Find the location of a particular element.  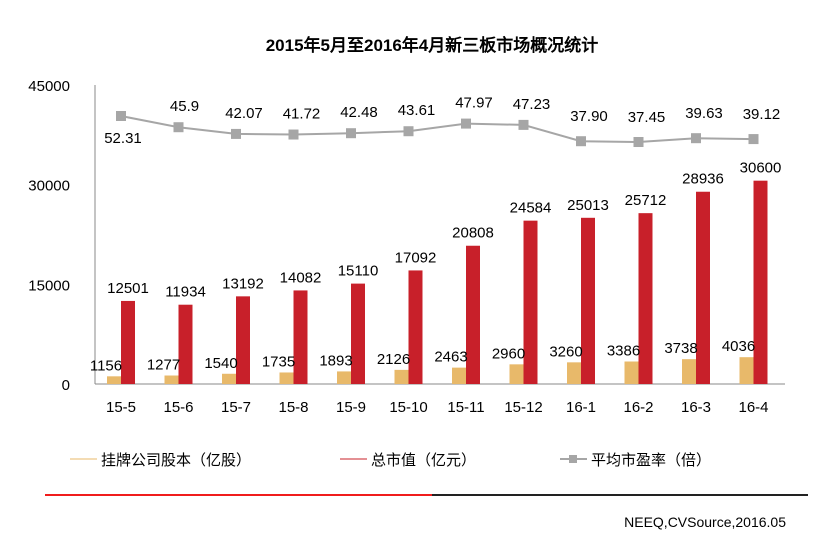

legend-label: 总市值（亿元） is located at coordinates (423, 460).